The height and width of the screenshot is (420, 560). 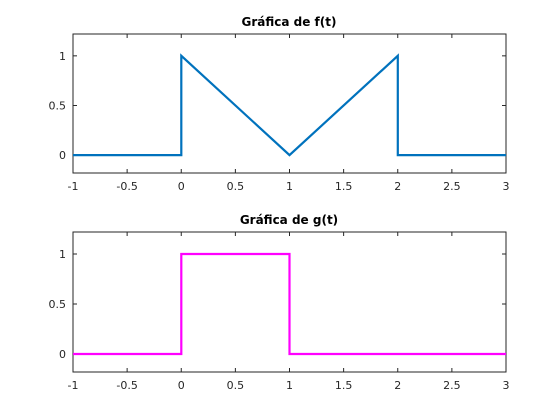 I want to click on subplot-g-xtick-label: 0.5, so click(x=236, y=385).